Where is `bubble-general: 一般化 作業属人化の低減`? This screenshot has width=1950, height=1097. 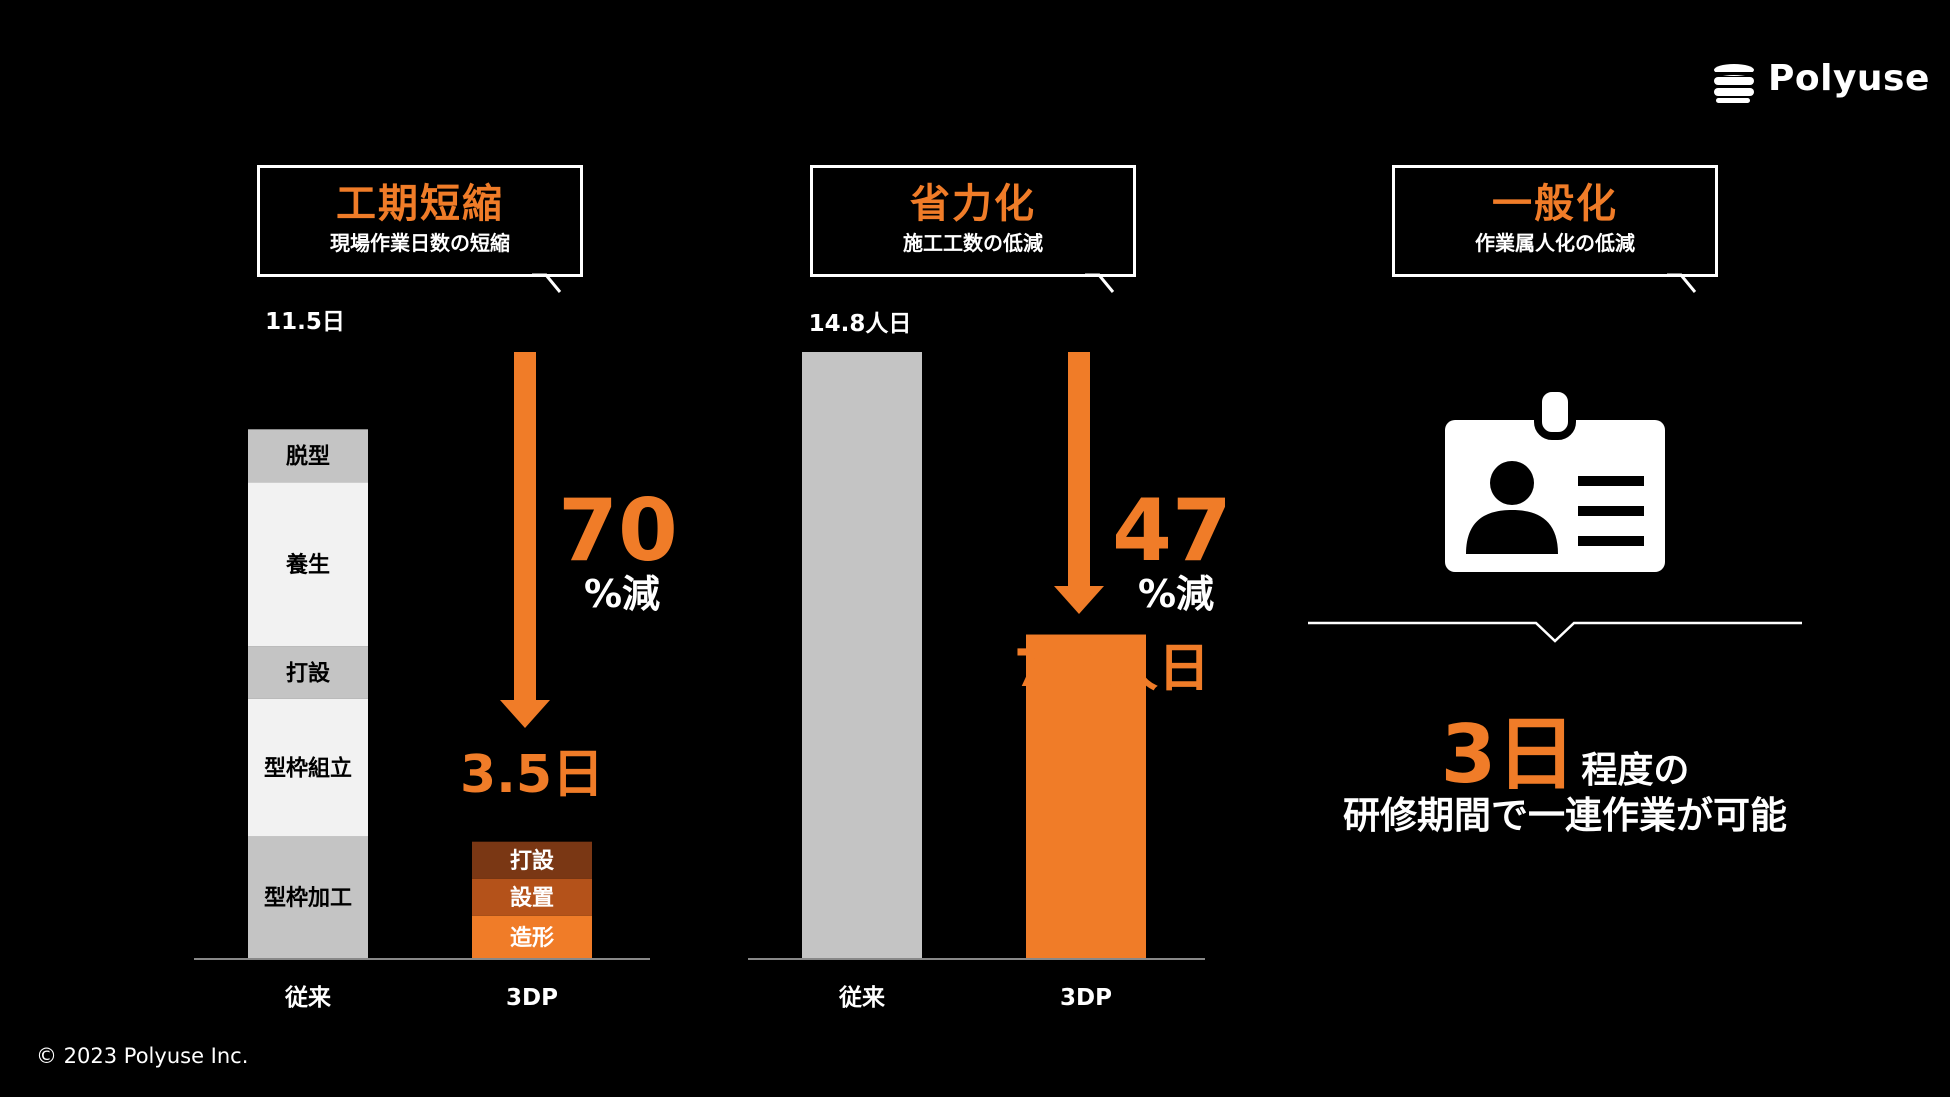 bubble-general: 一般化 作業属人化の低減 is located at coordinates (1555, 221).